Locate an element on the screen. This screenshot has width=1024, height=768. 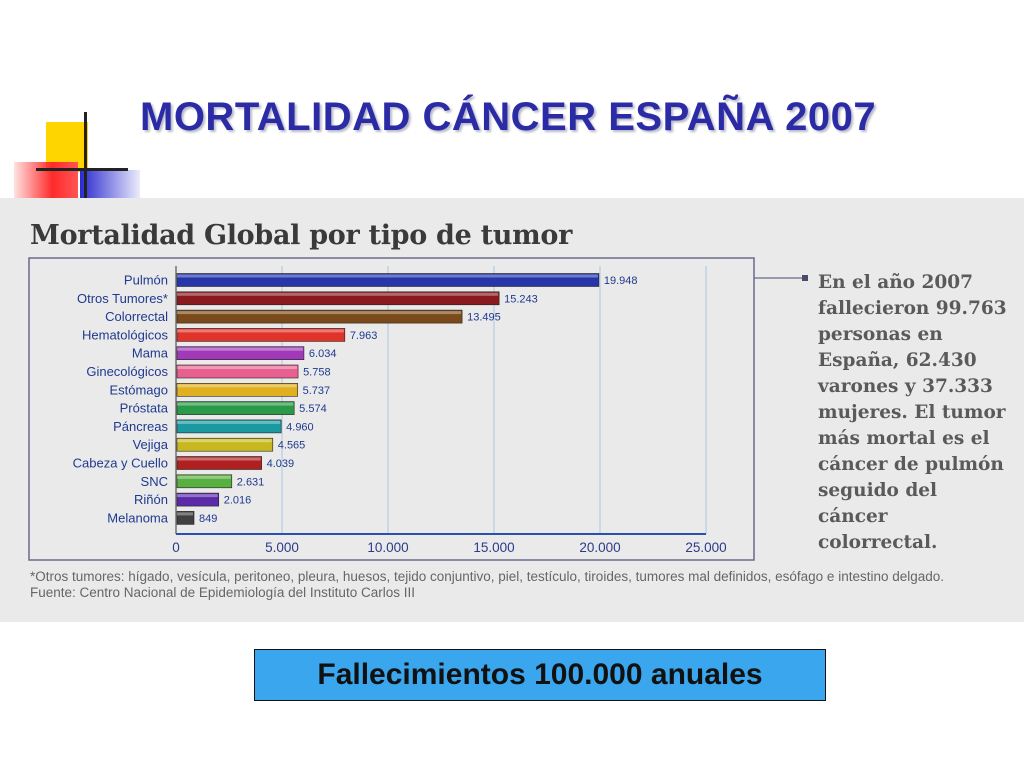
value-label: 4.960 is located at coordinates (300, 427).